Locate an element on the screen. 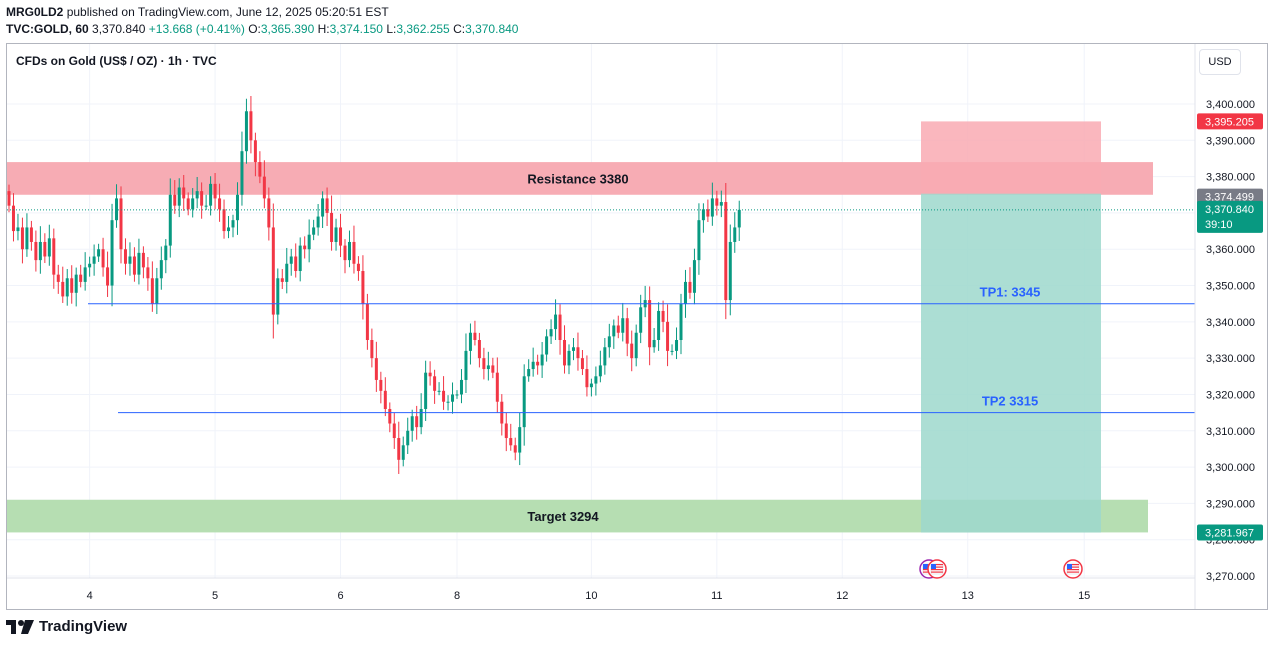 This screenshot has height=647, width=1275. price-label-box is located at coordinates (1230, 216).